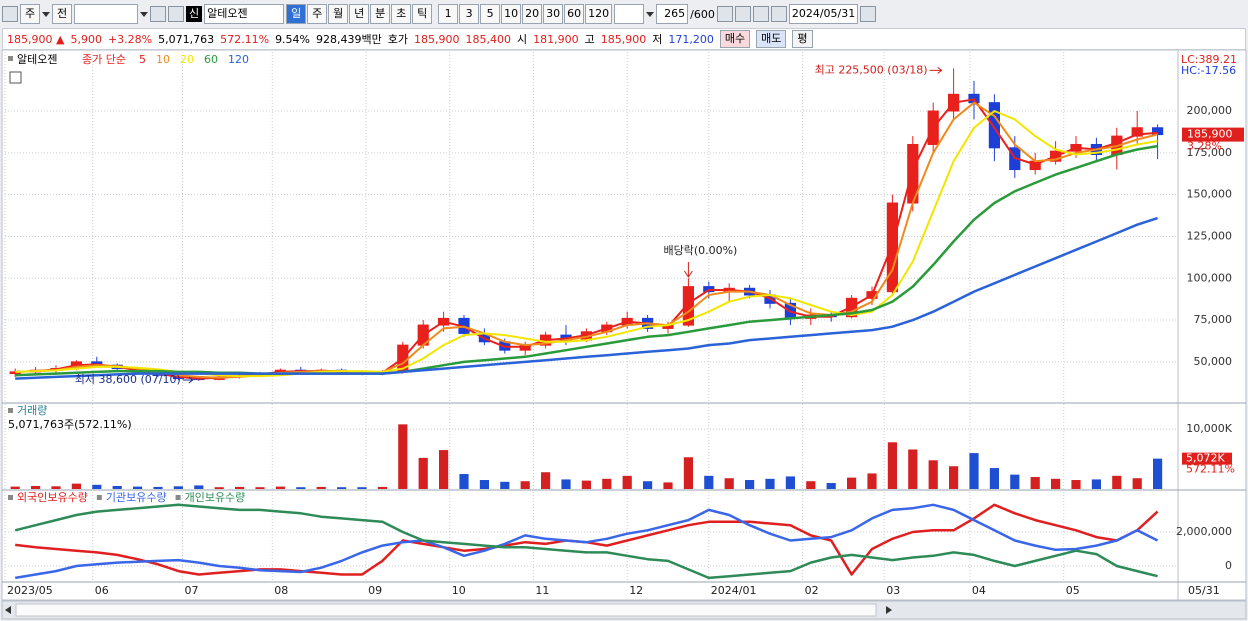  I want to click on market-select: 주, so click(30, 14).